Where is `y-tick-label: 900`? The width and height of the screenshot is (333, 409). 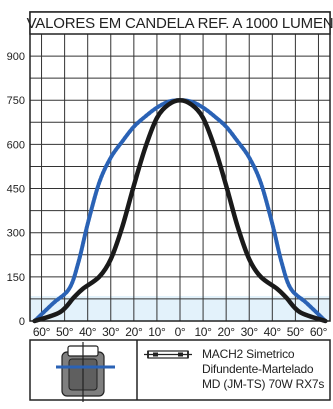
y-tick-label: 900 is located at coordinates (16, 57).